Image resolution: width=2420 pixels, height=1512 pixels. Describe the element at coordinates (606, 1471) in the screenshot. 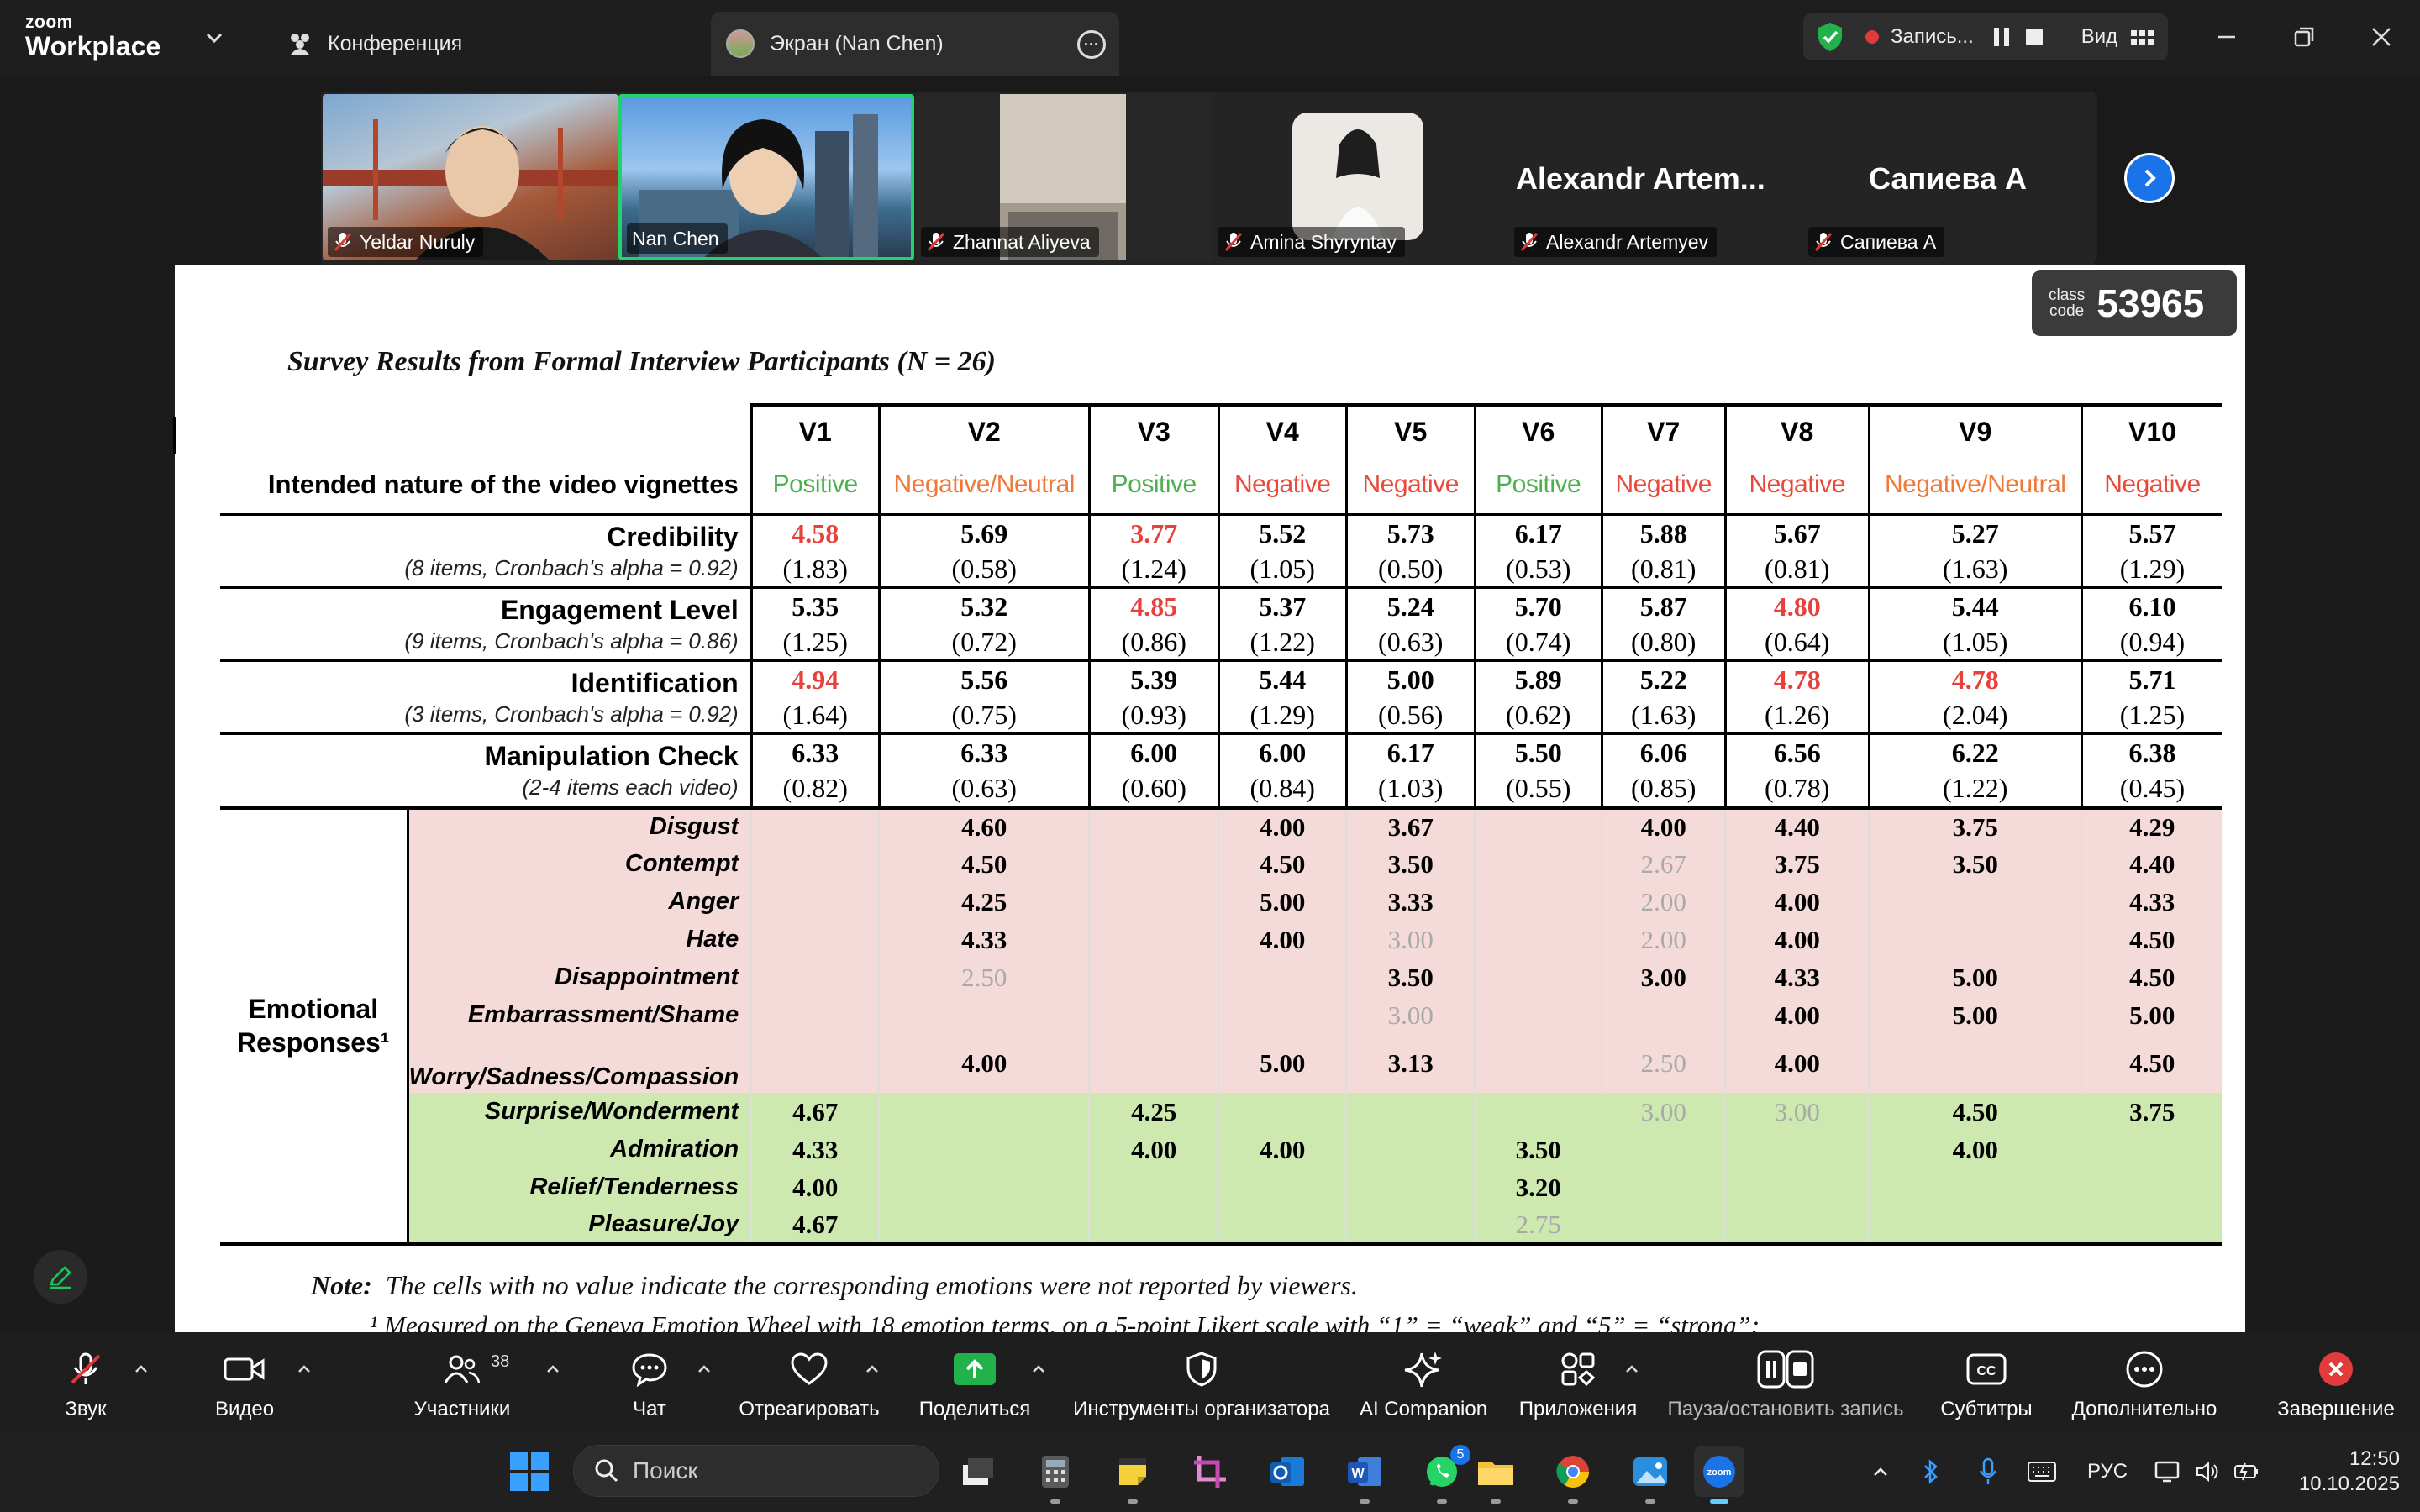

I see `search-icon` at that location.